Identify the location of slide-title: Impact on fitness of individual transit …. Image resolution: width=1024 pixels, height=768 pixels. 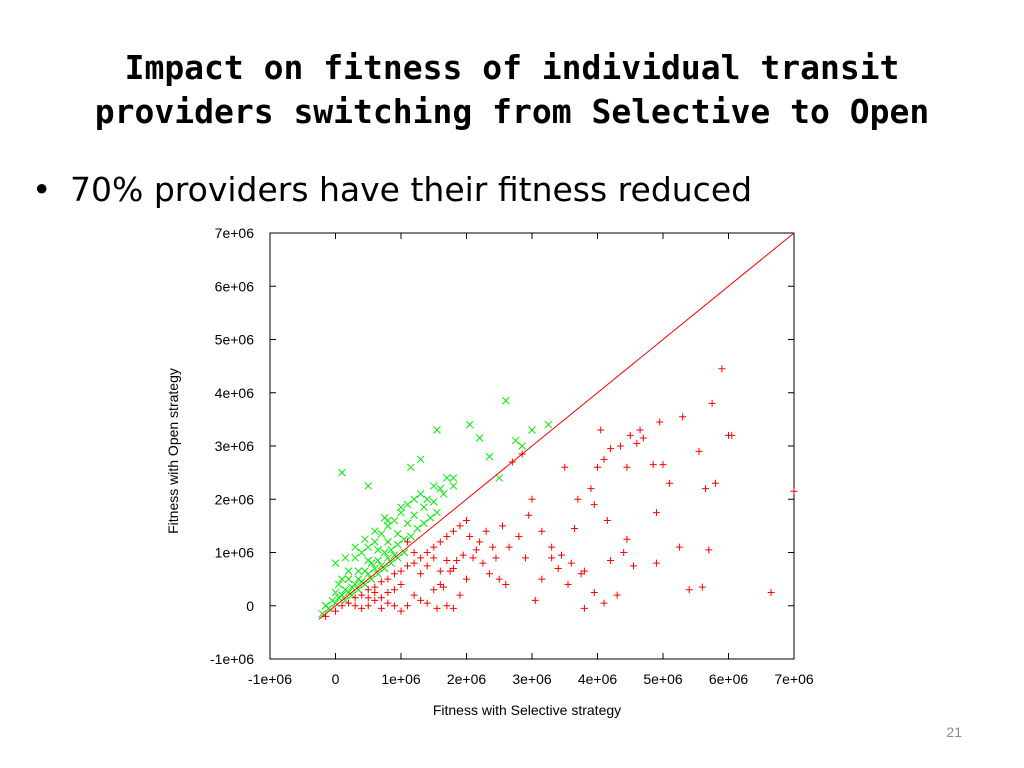
(512, 90).